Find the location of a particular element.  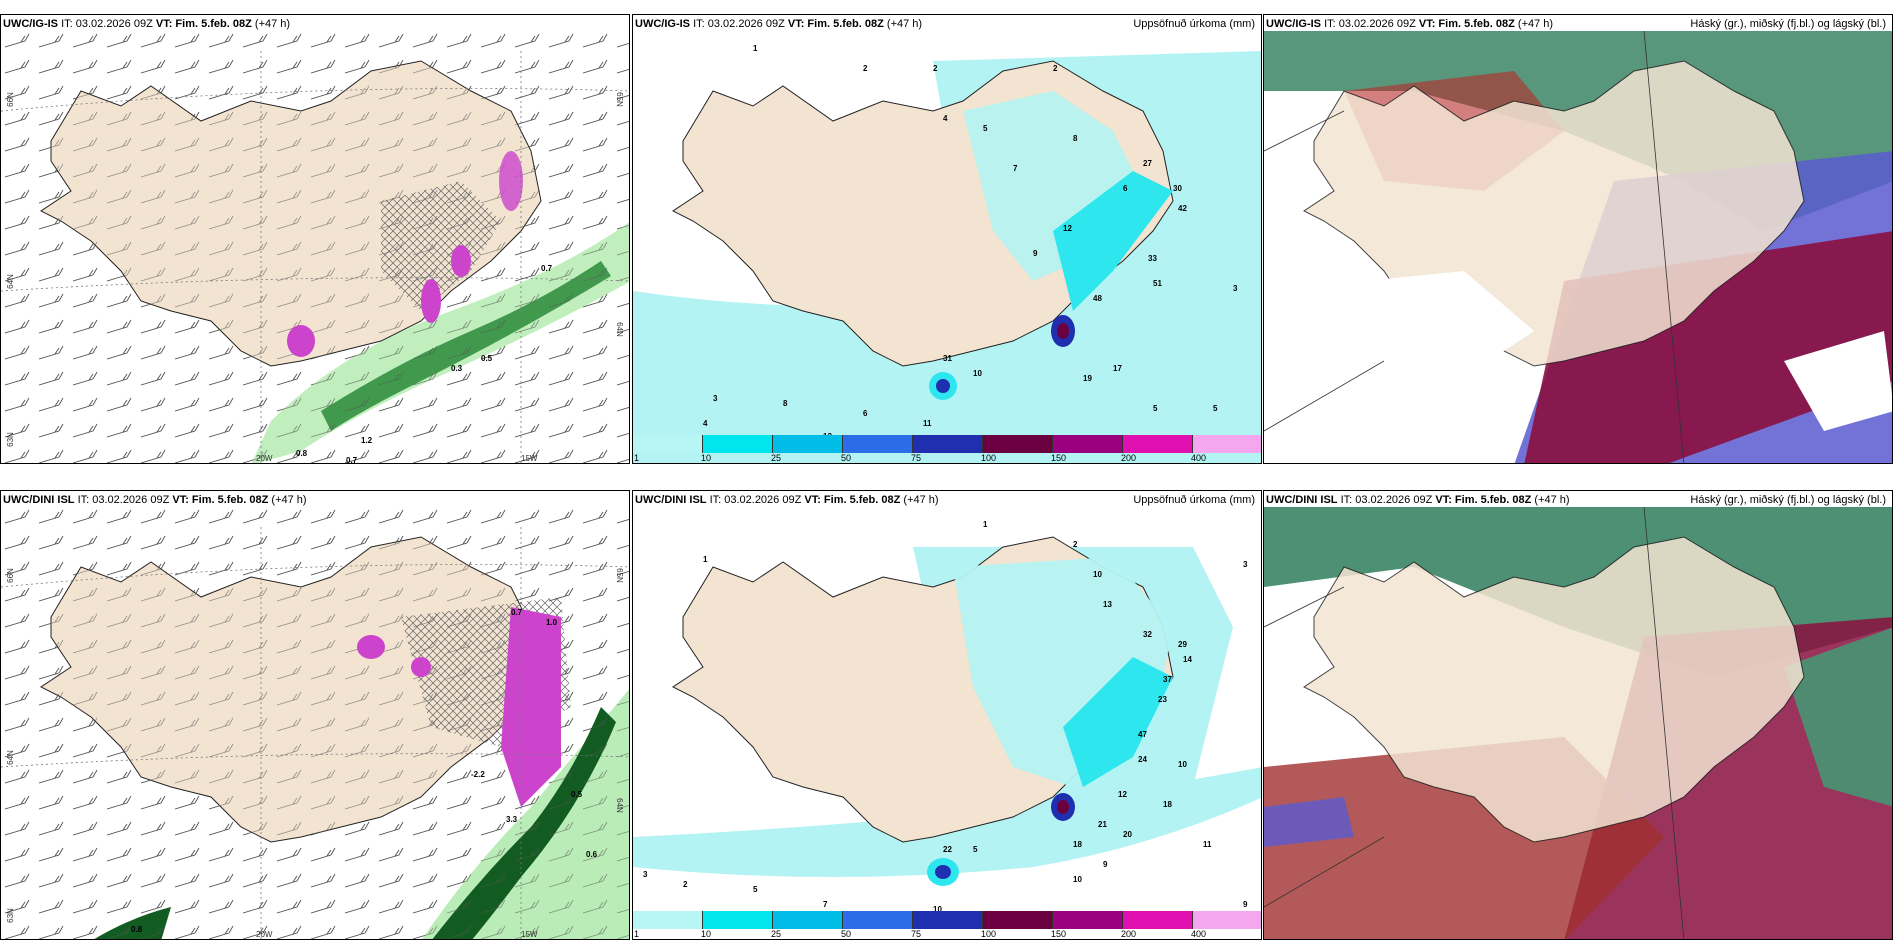

value-label: 42 is located at coordinates (1182, 208).